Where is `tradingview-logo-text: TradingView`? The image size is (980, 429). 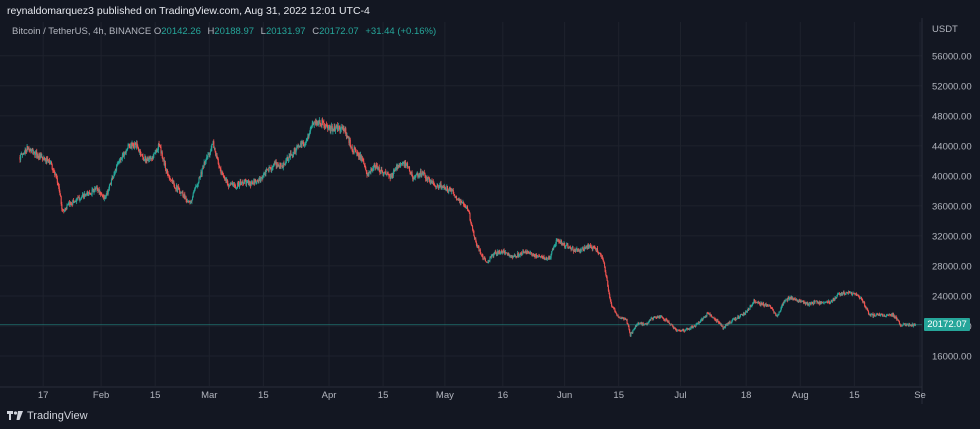 tradingview-logo-text: TradingView is located at coordinates (57, 416).